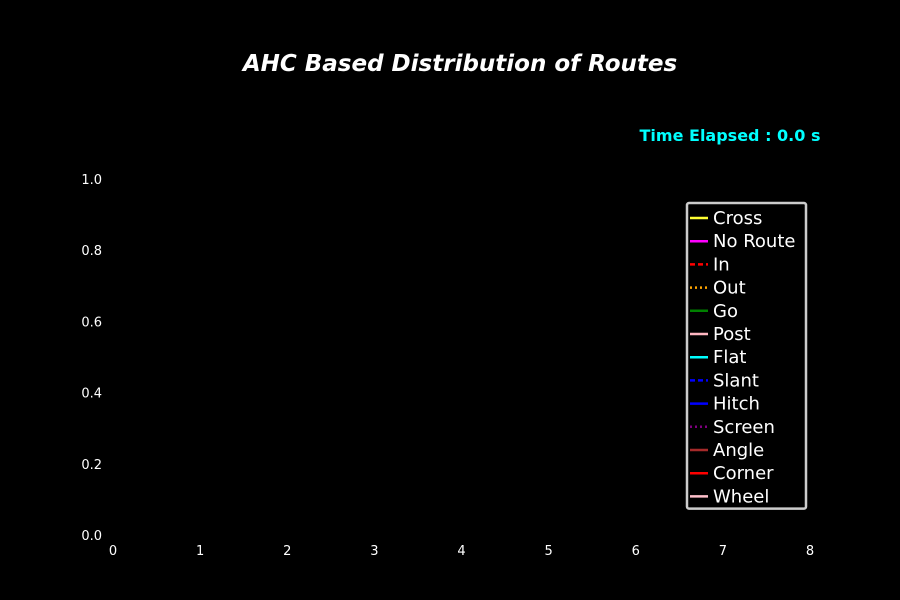 This screenshot has width=900, height=600. What do you see at coordinates (721, 264) in the screenshot?
I see `legend-label: In` at bounding box center [721, 264].